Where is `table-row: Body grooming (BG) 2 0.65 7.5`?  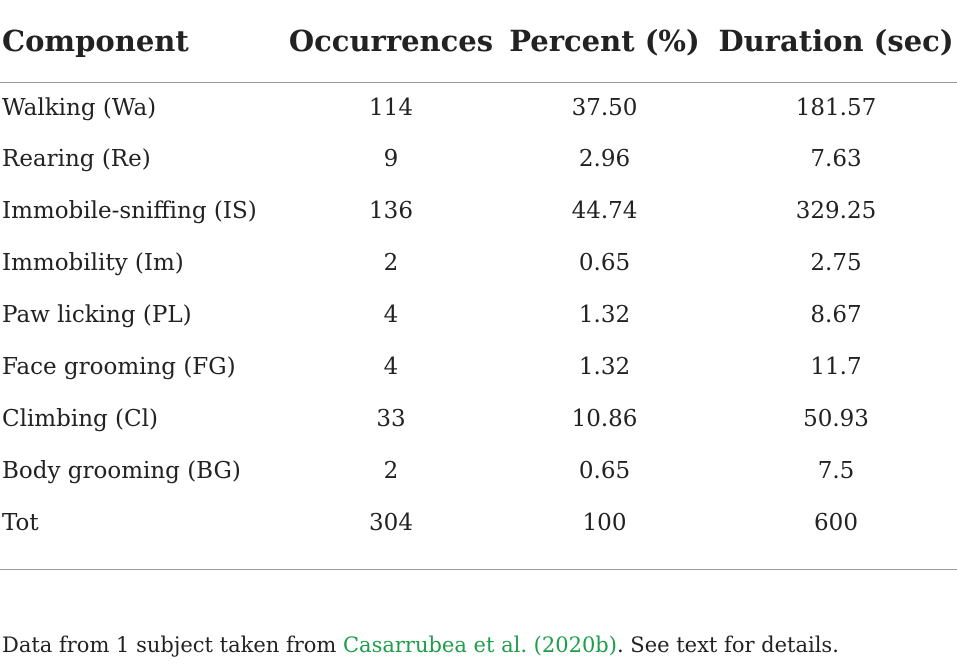 table-row: Body grooming (BG) 2 0.65 7.5 is located at coordinates (478, 471).